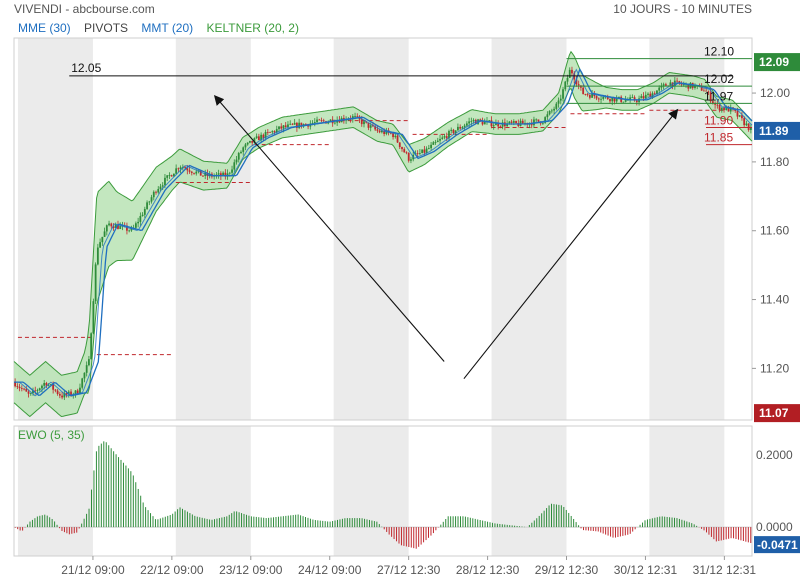 This screenshot has width=800, height=580. I want to click on stop-label: 11.90, so click(718, 120).